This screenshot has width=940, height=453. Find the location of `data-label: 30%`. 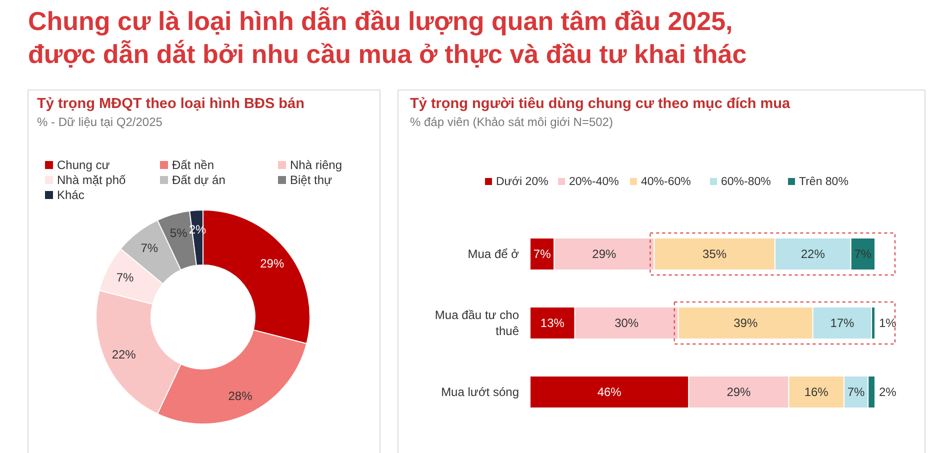

data-label: 30% is located at coordinates (626, 323).